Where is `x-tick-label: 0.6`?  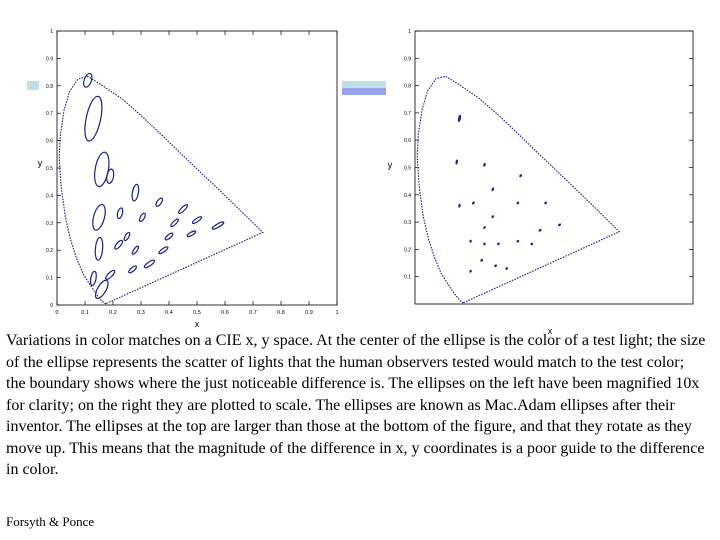
x-tick-label: 0.6 is located at coordinates (225, 313).